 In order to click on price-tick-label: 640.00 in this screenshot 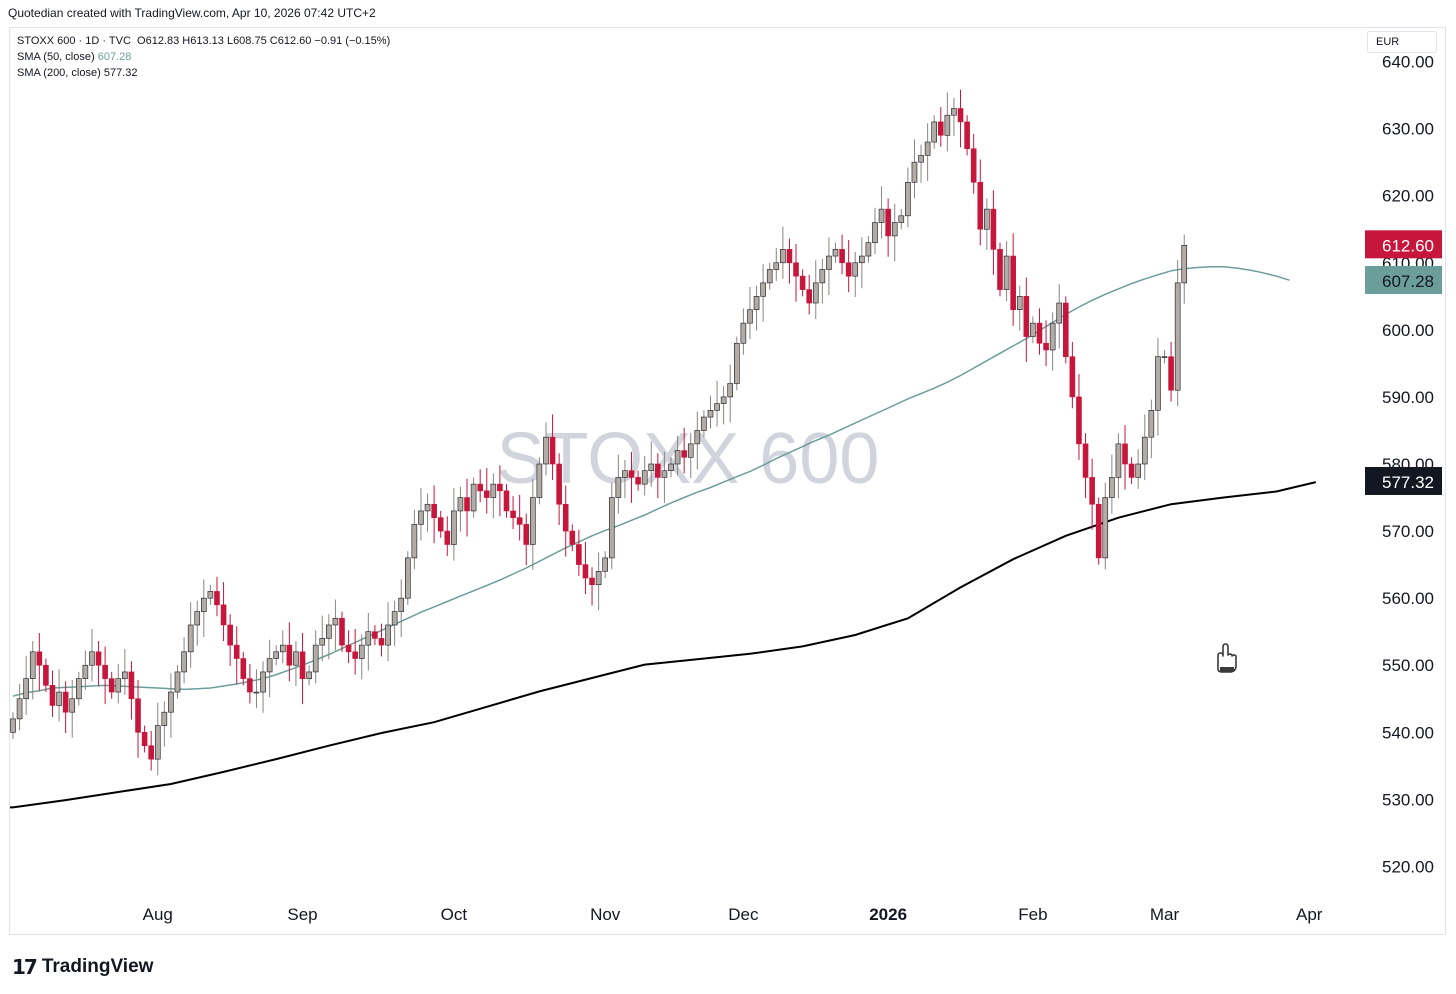, I will do `click(1408, 62)`.